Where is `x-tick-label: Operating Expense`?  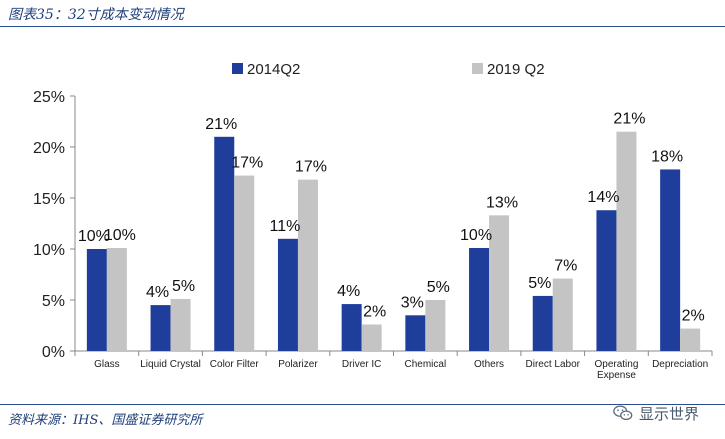
x-tick-label: Operating Expense is located at coordinates (616, 370).